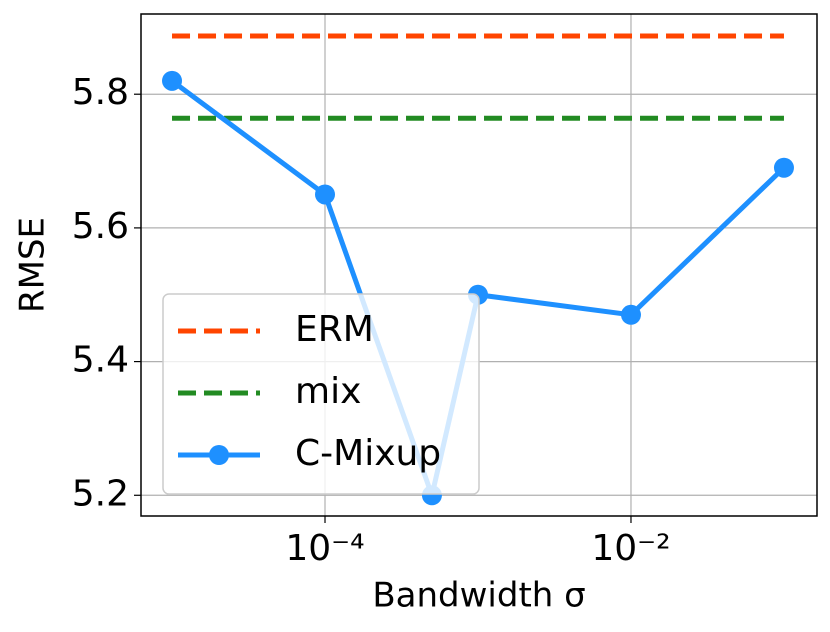 This screenshot has height=632, width=830. What do you see at coordinates (100, 92) in the screenshot?
I see `y-tick-label: 5.8` at bounding box center [100, 92].